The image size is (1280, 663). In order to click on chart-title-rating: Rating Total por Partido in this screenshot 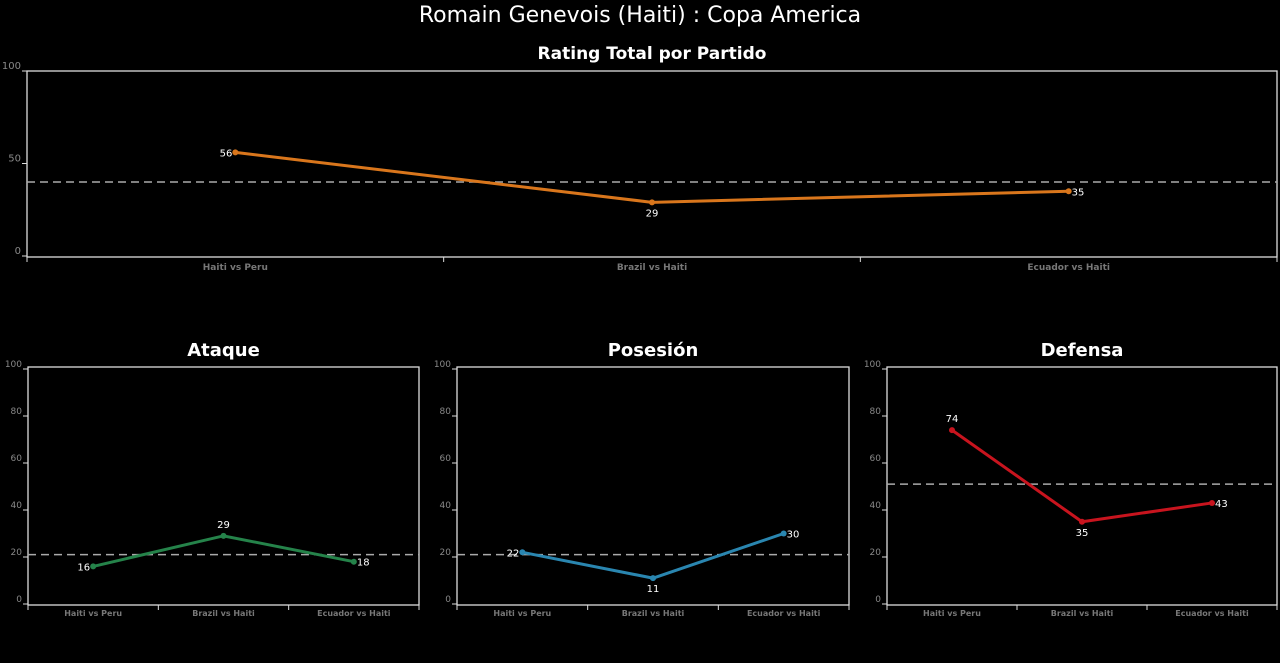, I will do `click(652, 54)`.